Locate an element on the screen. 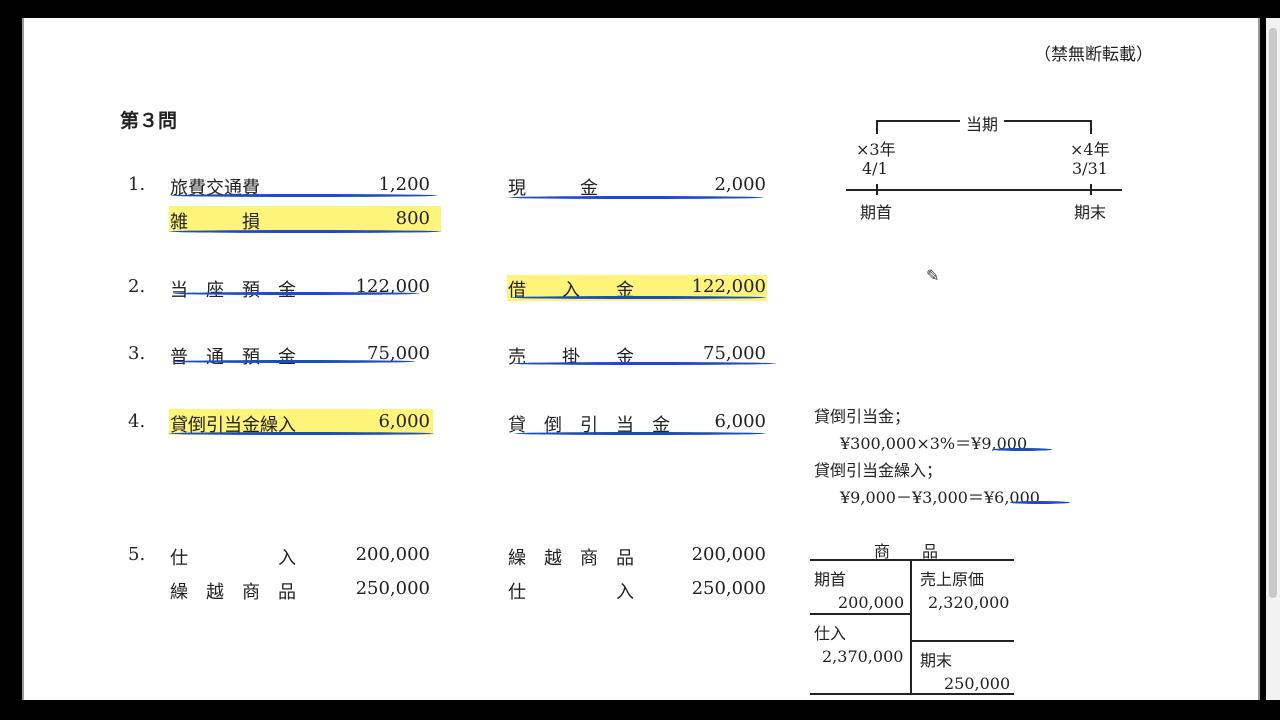 This screenshot has width=1280, height=720. question-title: 第３問 is located at coordinates (149, 121).